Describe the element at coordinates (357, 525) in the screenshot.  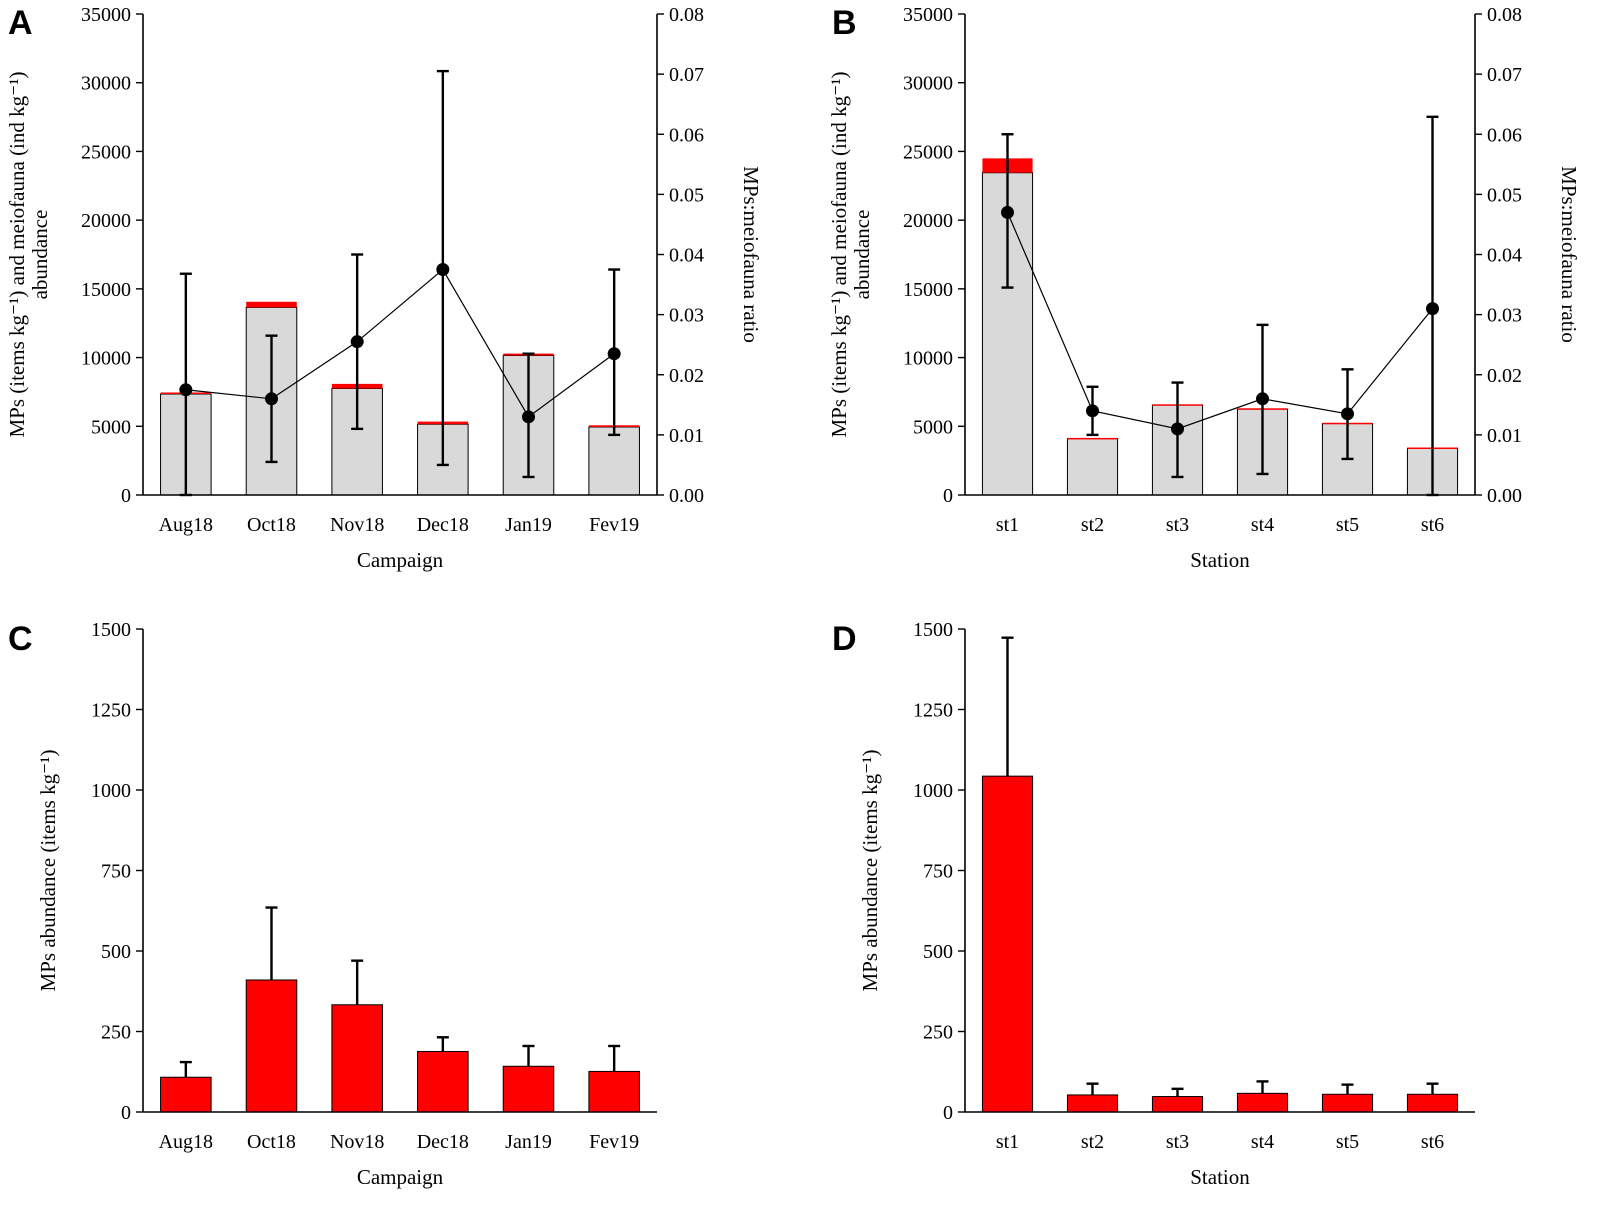
I see `x-tick-label: Nov18` at that location.